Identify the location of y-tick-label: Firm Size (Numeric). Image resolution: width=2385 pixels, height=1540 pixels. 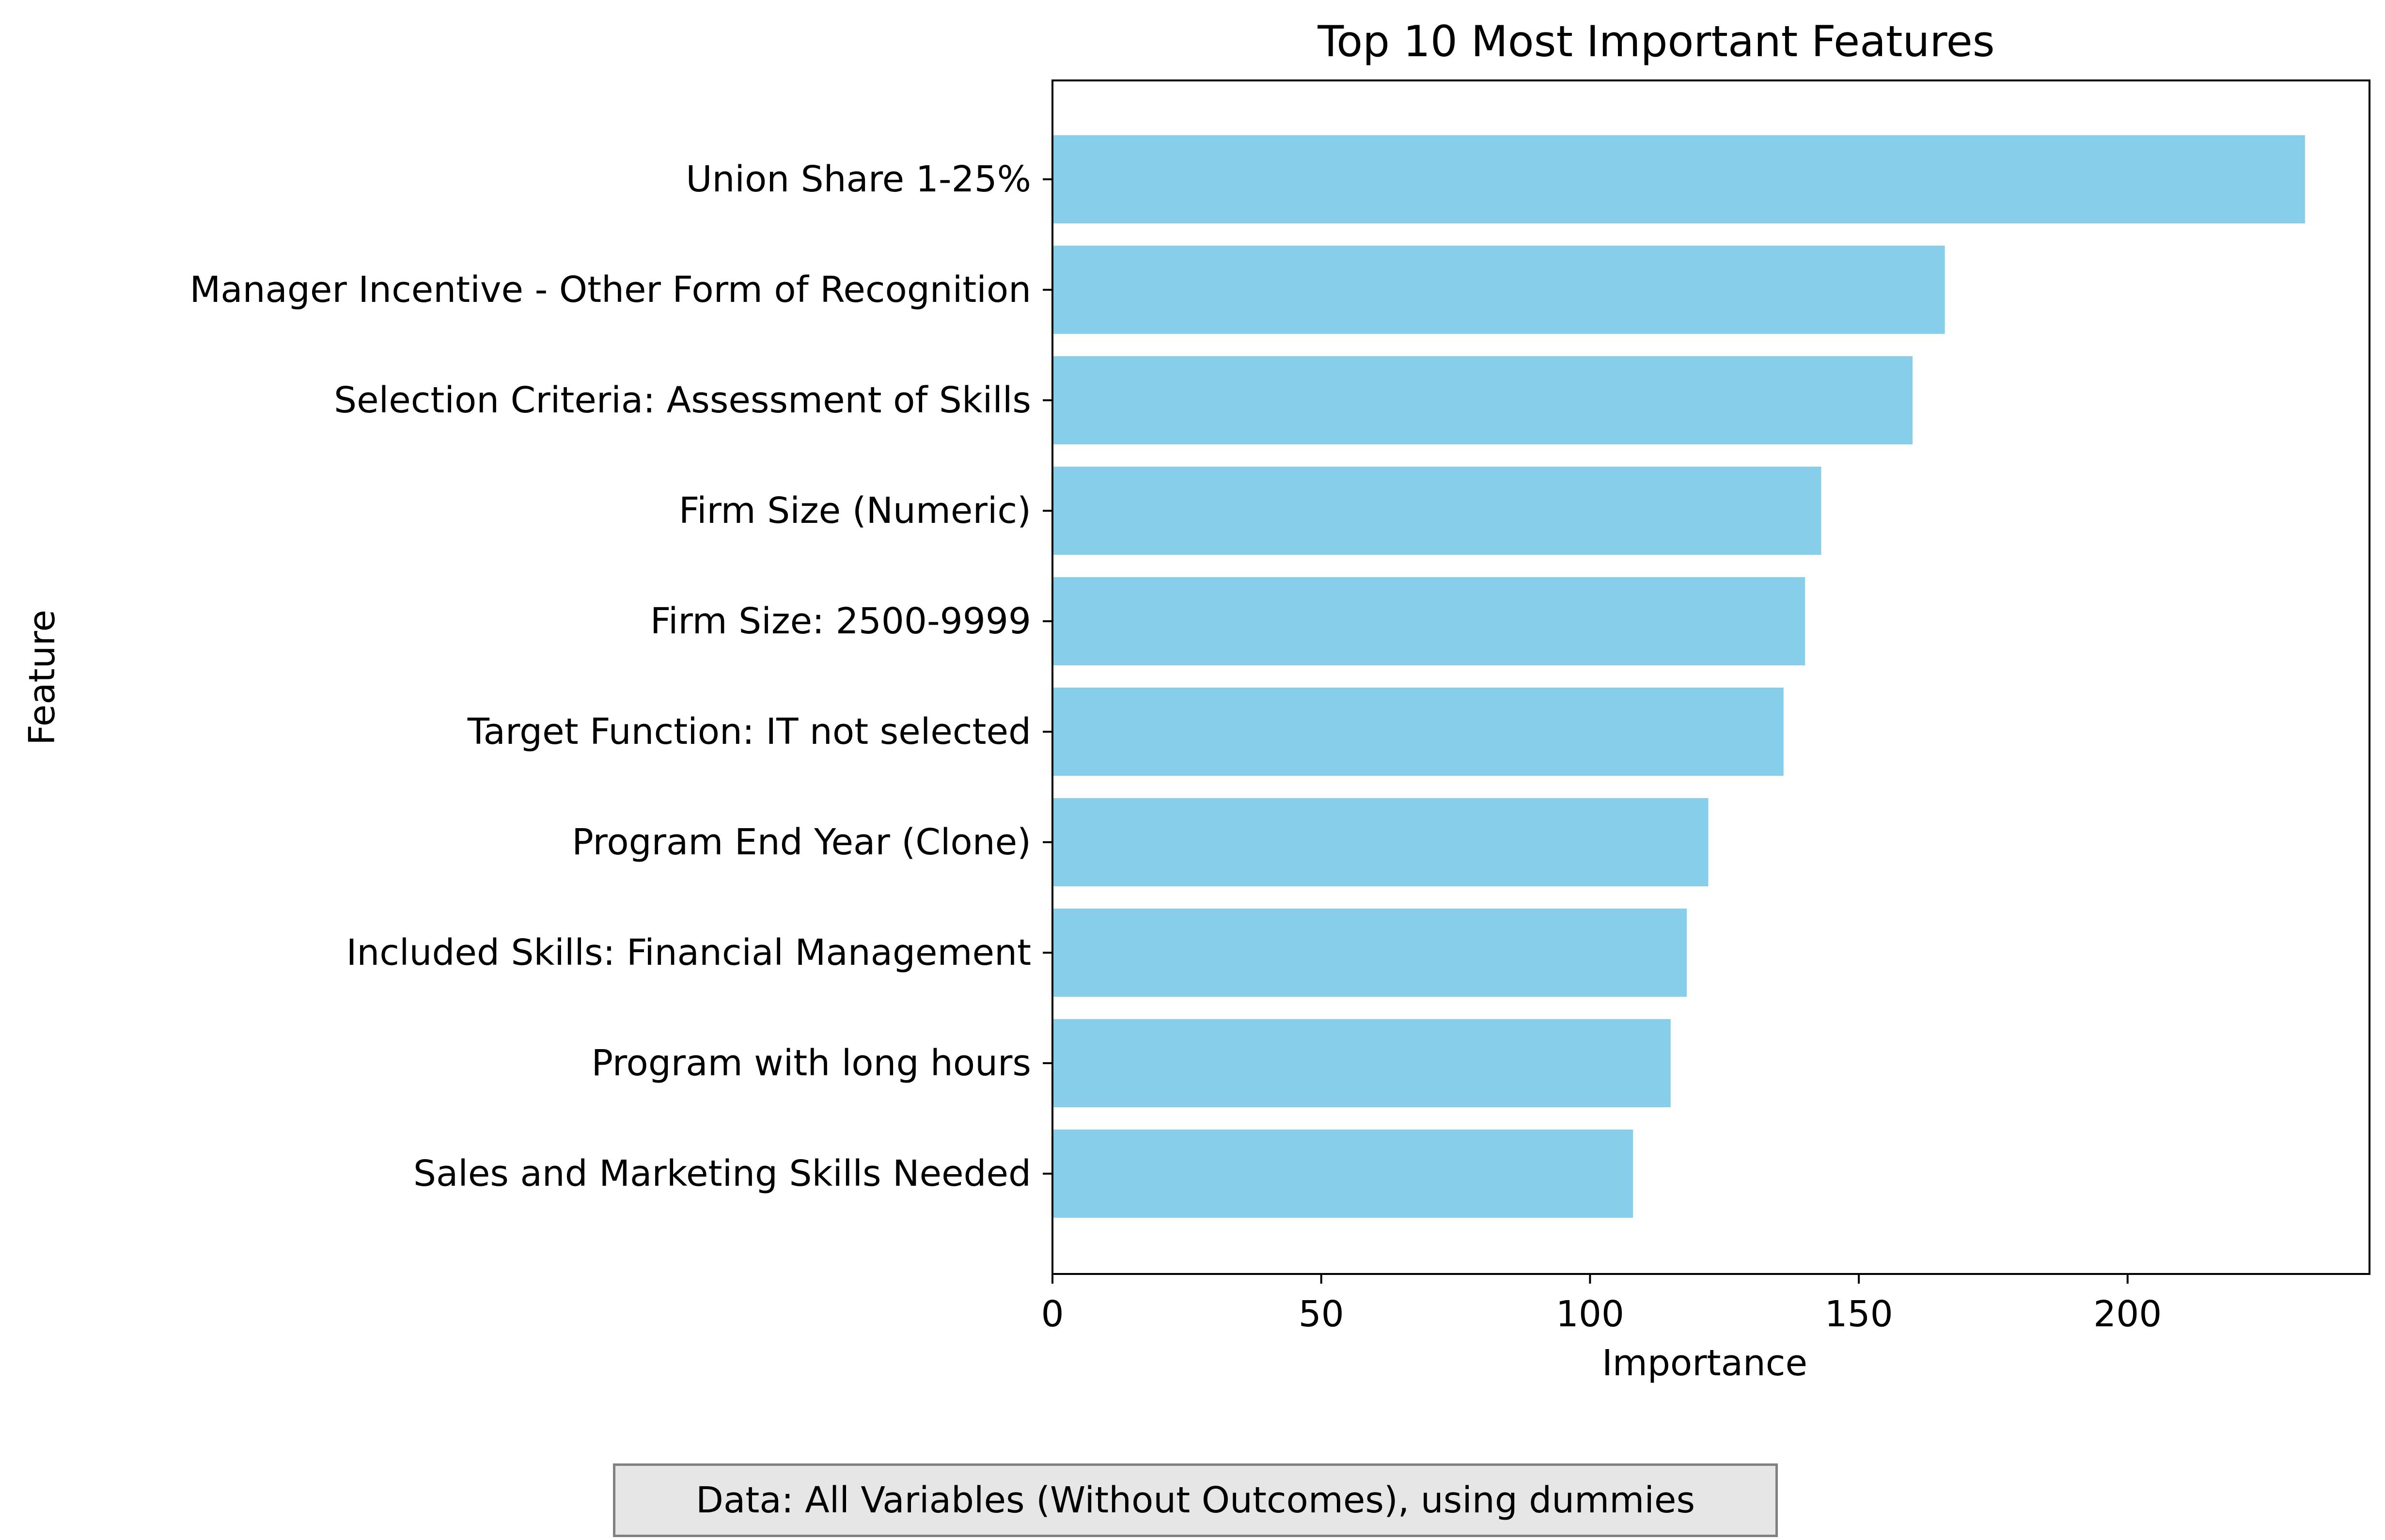
(855, 511).